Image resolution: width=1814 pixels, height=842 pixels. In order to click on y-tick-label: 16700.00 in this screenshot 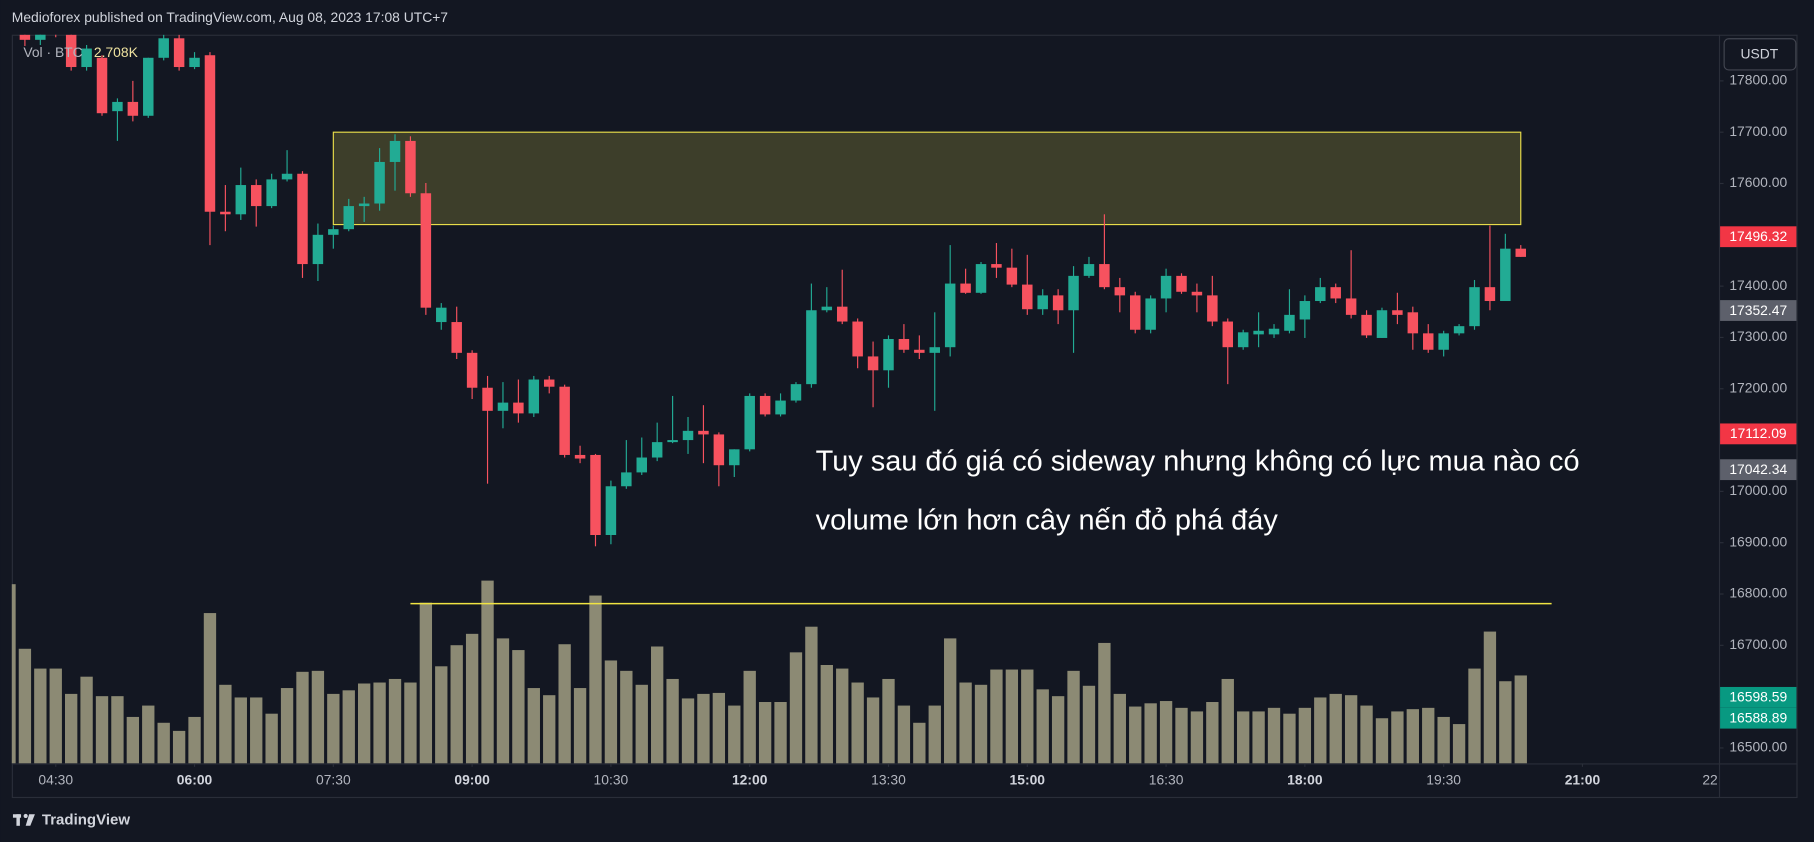, I will do `click(1758, 644)`.